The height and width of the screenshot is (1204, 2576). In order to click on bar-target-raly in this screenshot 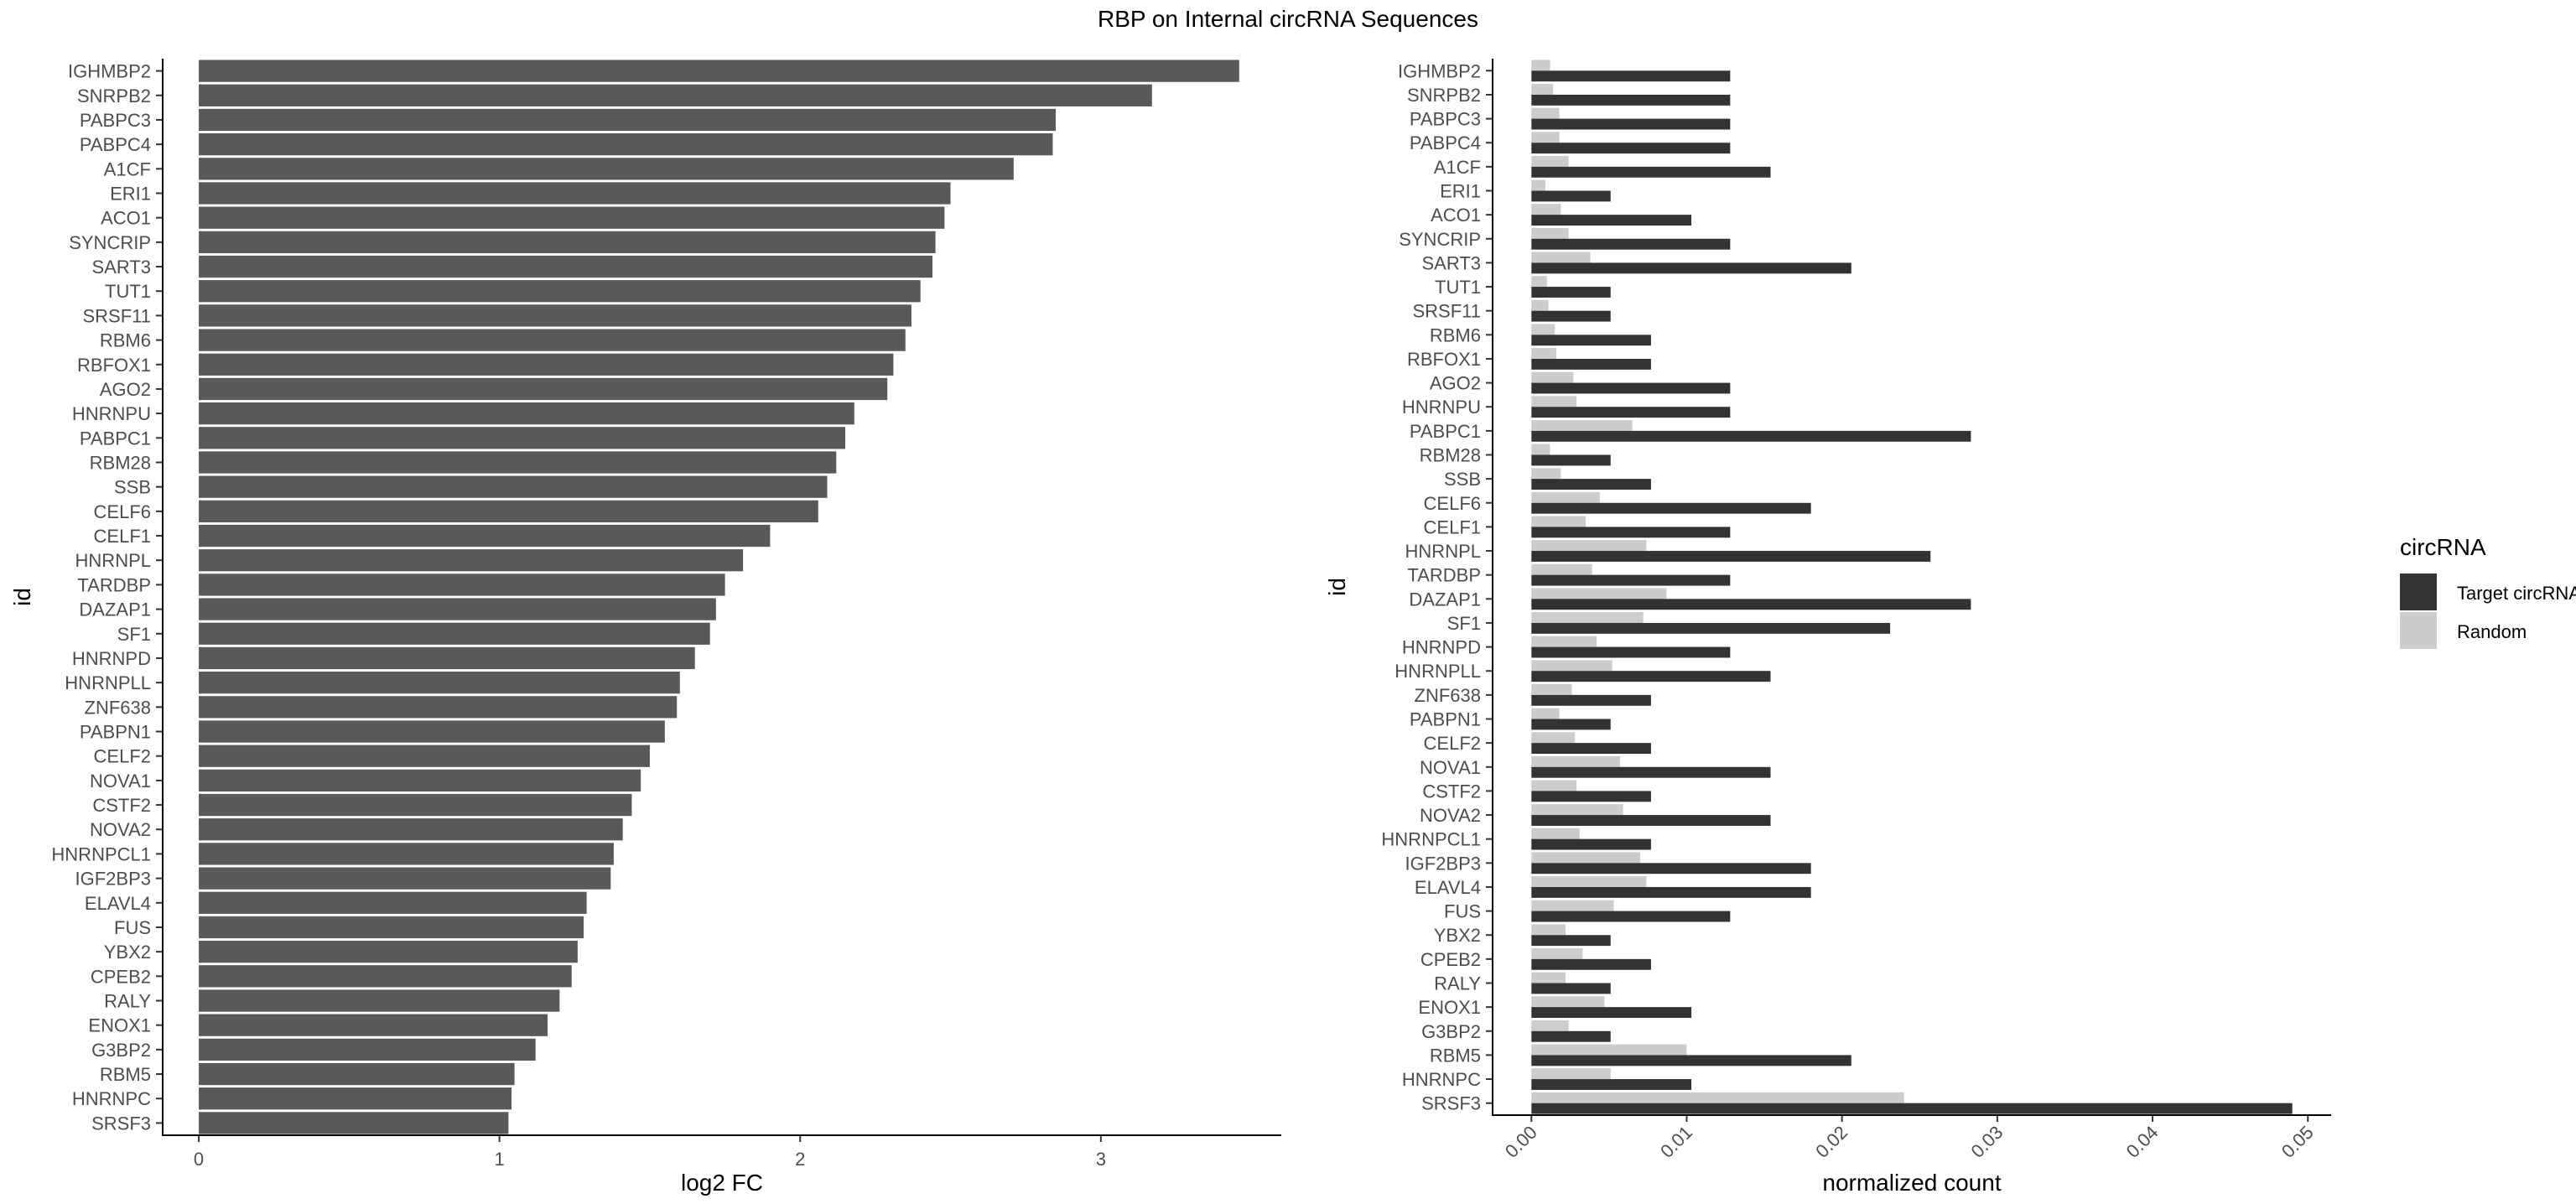, I will do `click(1571, 988)`.